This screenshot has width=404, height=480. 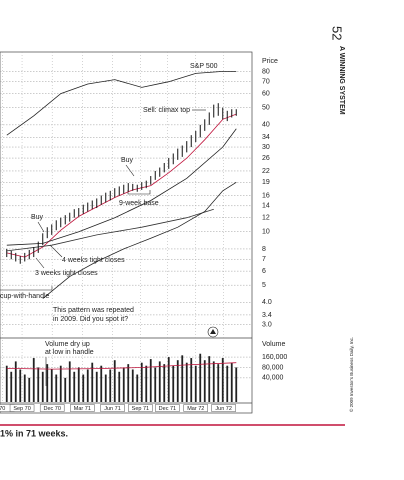 What do you see at coordinates (25, 296) in the screenshot?
I see `annotation: cup-with-handle` at bounding box center [25, 296].